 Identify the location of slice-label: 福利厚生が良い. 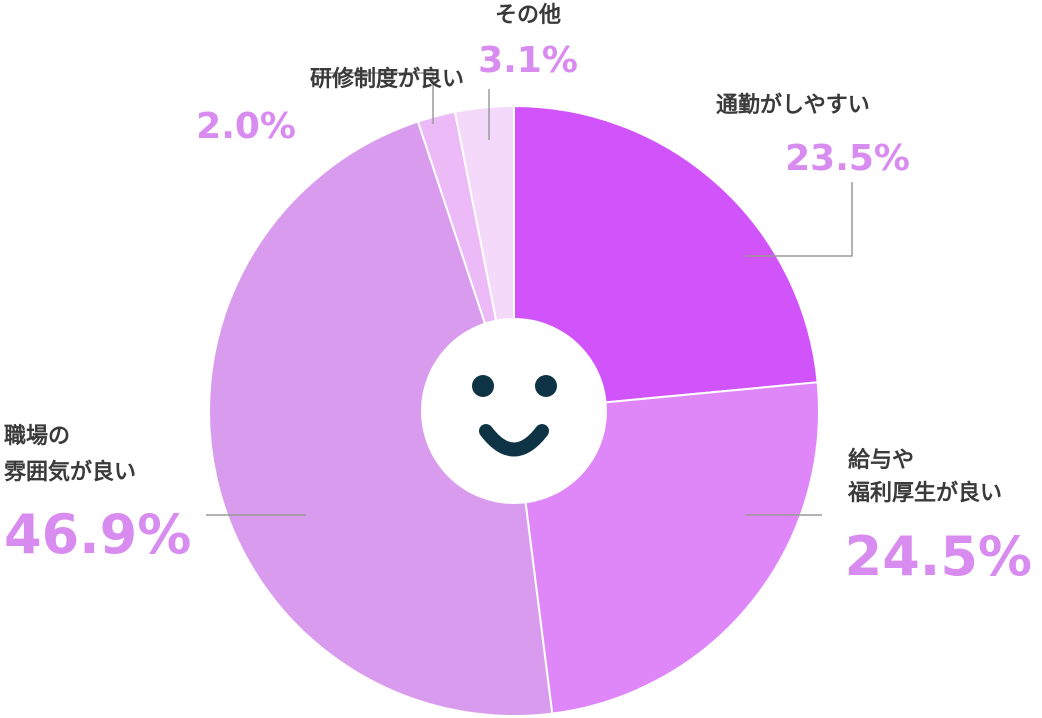
(924, 493).